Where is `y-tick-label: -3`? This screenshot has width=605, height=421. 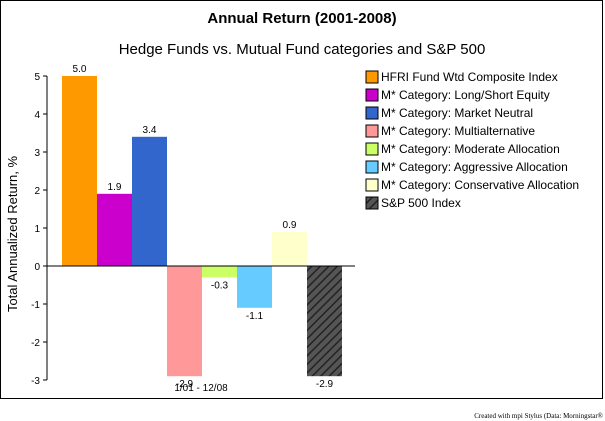 y-tick-label: -3 is located at coordinates (35, 381).